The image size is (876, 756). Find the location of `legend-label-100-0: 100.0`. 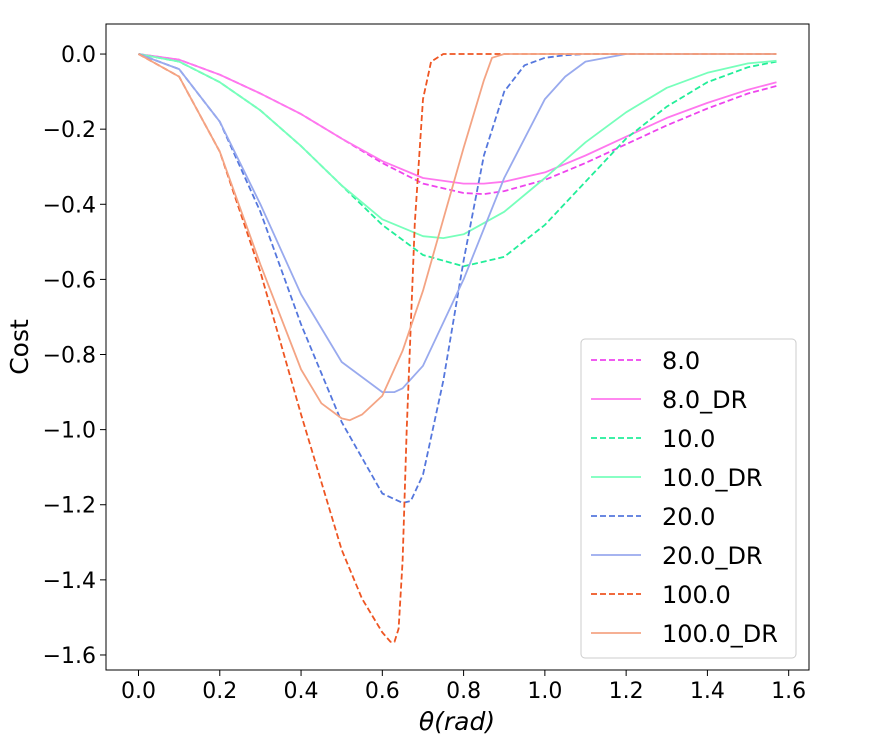

legend-label-100-0: 100.0 is located at coordinates (696, 595).